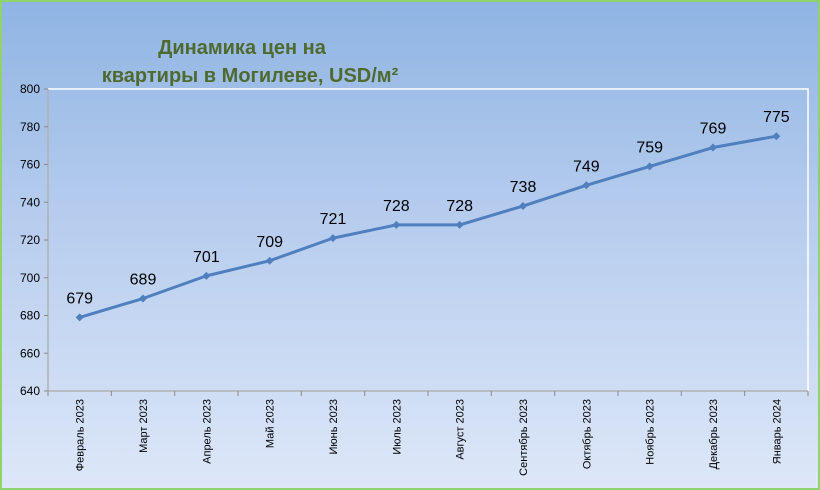 The image size is (820, 490). I want to click on data-label: 721, so click(333, 219).